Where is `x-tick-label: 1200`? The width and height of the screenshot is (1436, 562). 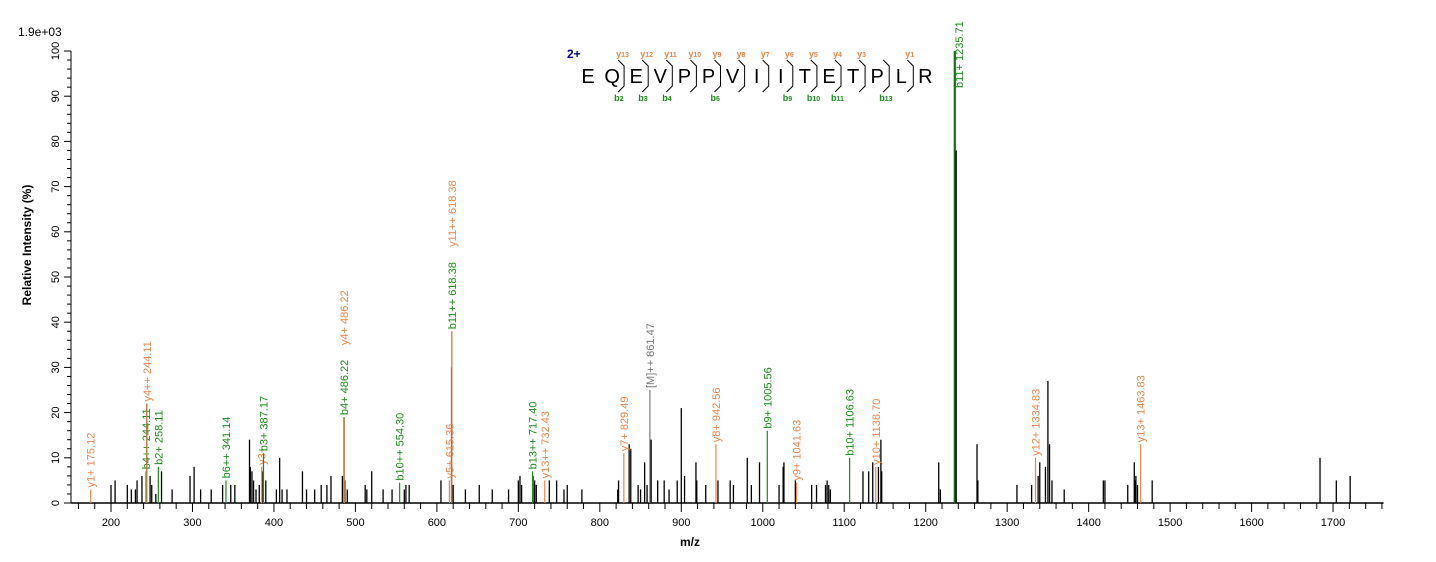 x-tick-label: 1200 is located at coordinates (925, 523).